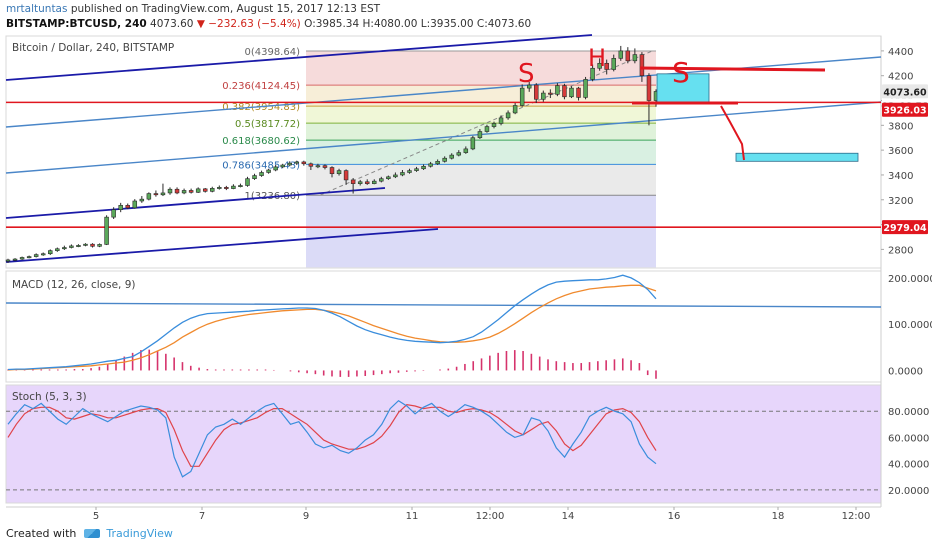  Describe the element at coordinates (76, 24) in the screenshot. I see `symbol-label: BITSTAMP:BTCUSD, 240` at that location.